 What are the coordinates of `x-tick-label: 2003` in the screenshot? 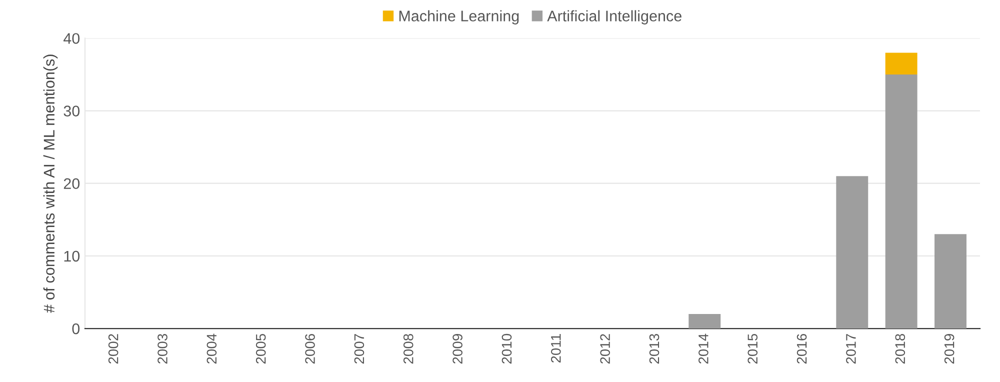 It's located at (163, 349).